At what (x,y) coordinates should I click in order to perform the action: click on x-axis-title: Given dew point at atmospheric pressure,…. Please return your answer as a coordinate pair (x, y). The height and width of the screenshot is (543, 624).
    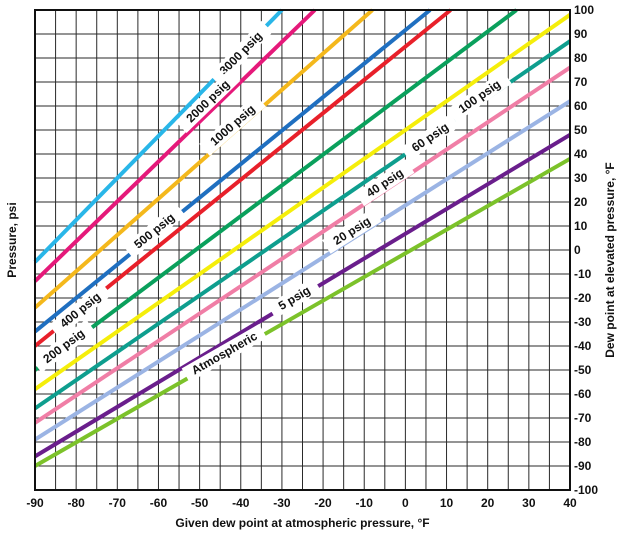
    Looking at the image, I should click on (302, 523).